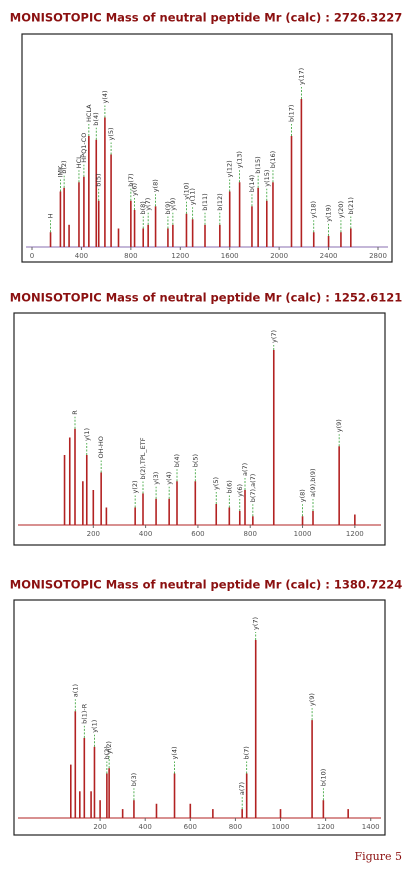  What do you see at coordinates (329, 213) in the screenshot?
I see `peak-label: y(19)` at bounding box center [329, 213].